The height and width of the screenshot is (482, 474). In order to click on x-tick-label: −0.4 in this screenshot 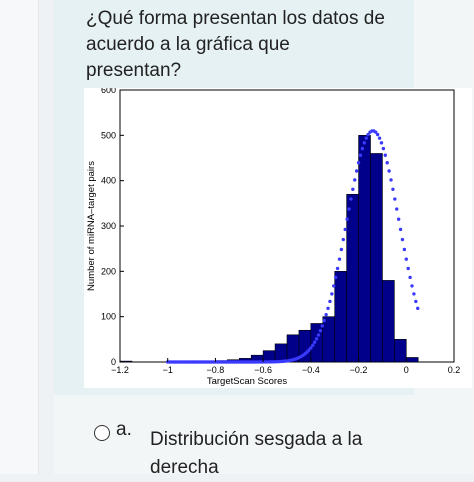, I will do `click(311, 370)`.